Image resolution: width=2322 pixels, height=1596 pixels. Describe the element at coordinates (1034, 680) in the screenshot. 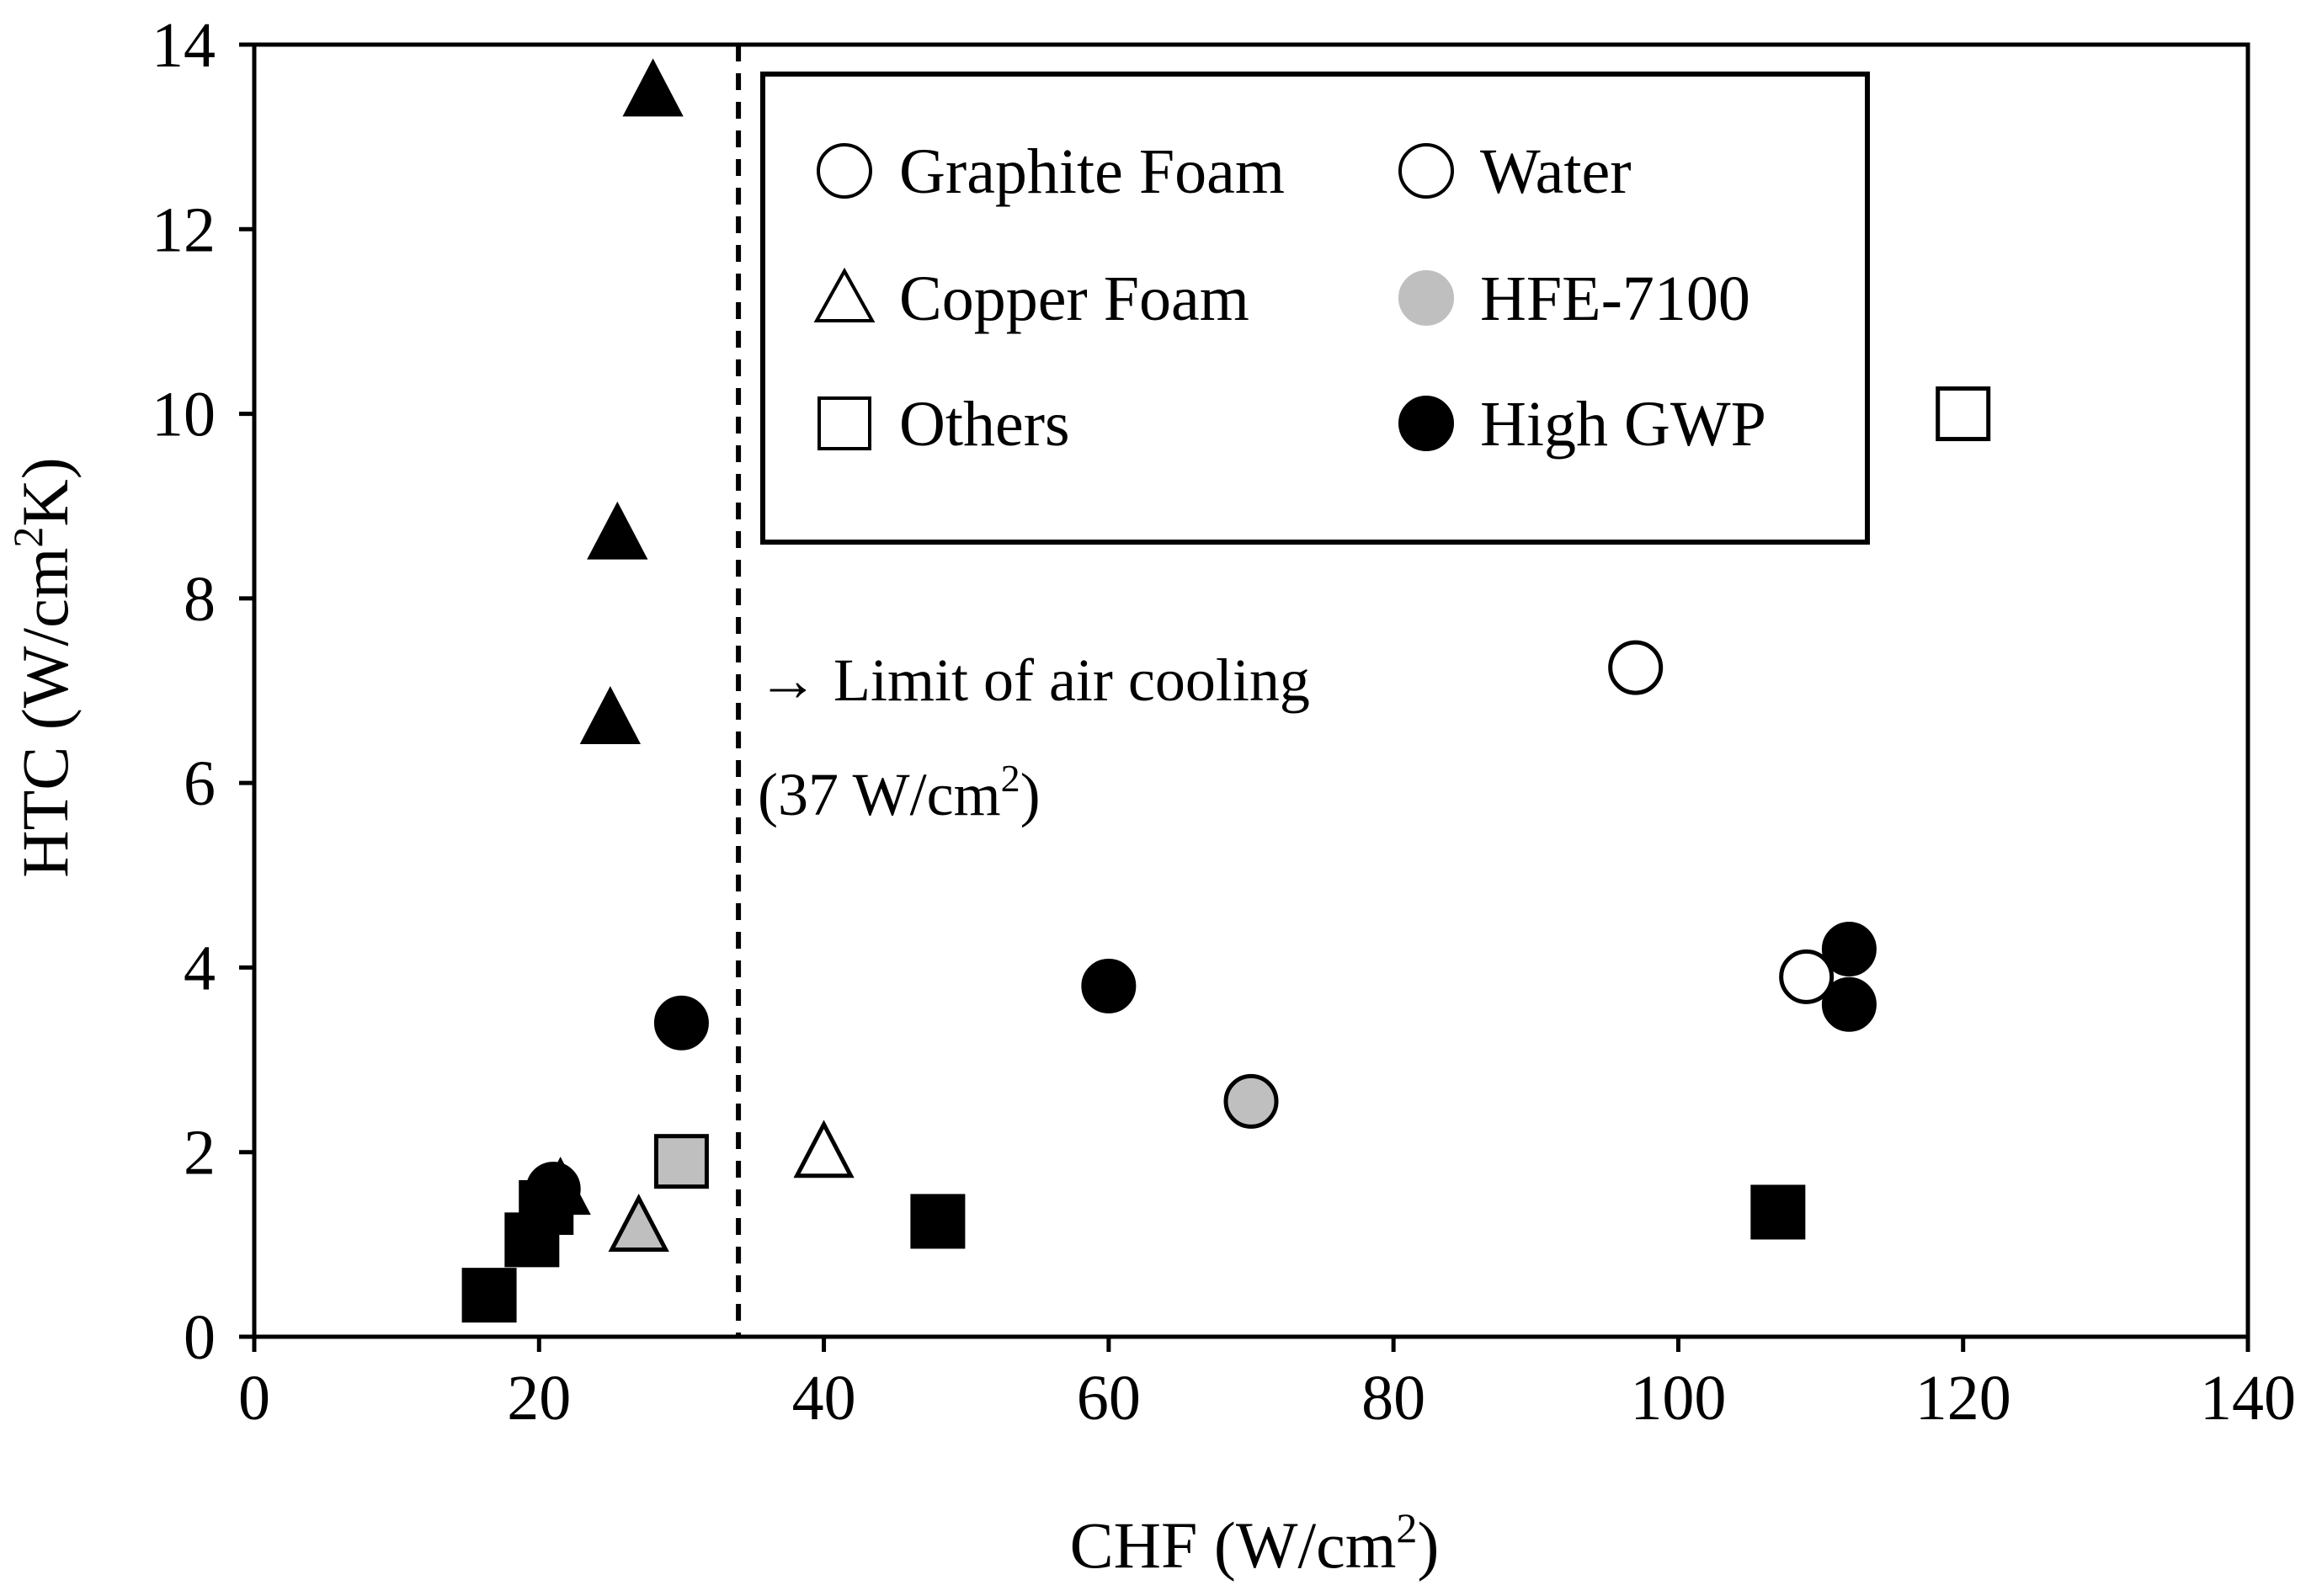

I see `air-cooling-limit-label: → Limit of air cooling` at that location.